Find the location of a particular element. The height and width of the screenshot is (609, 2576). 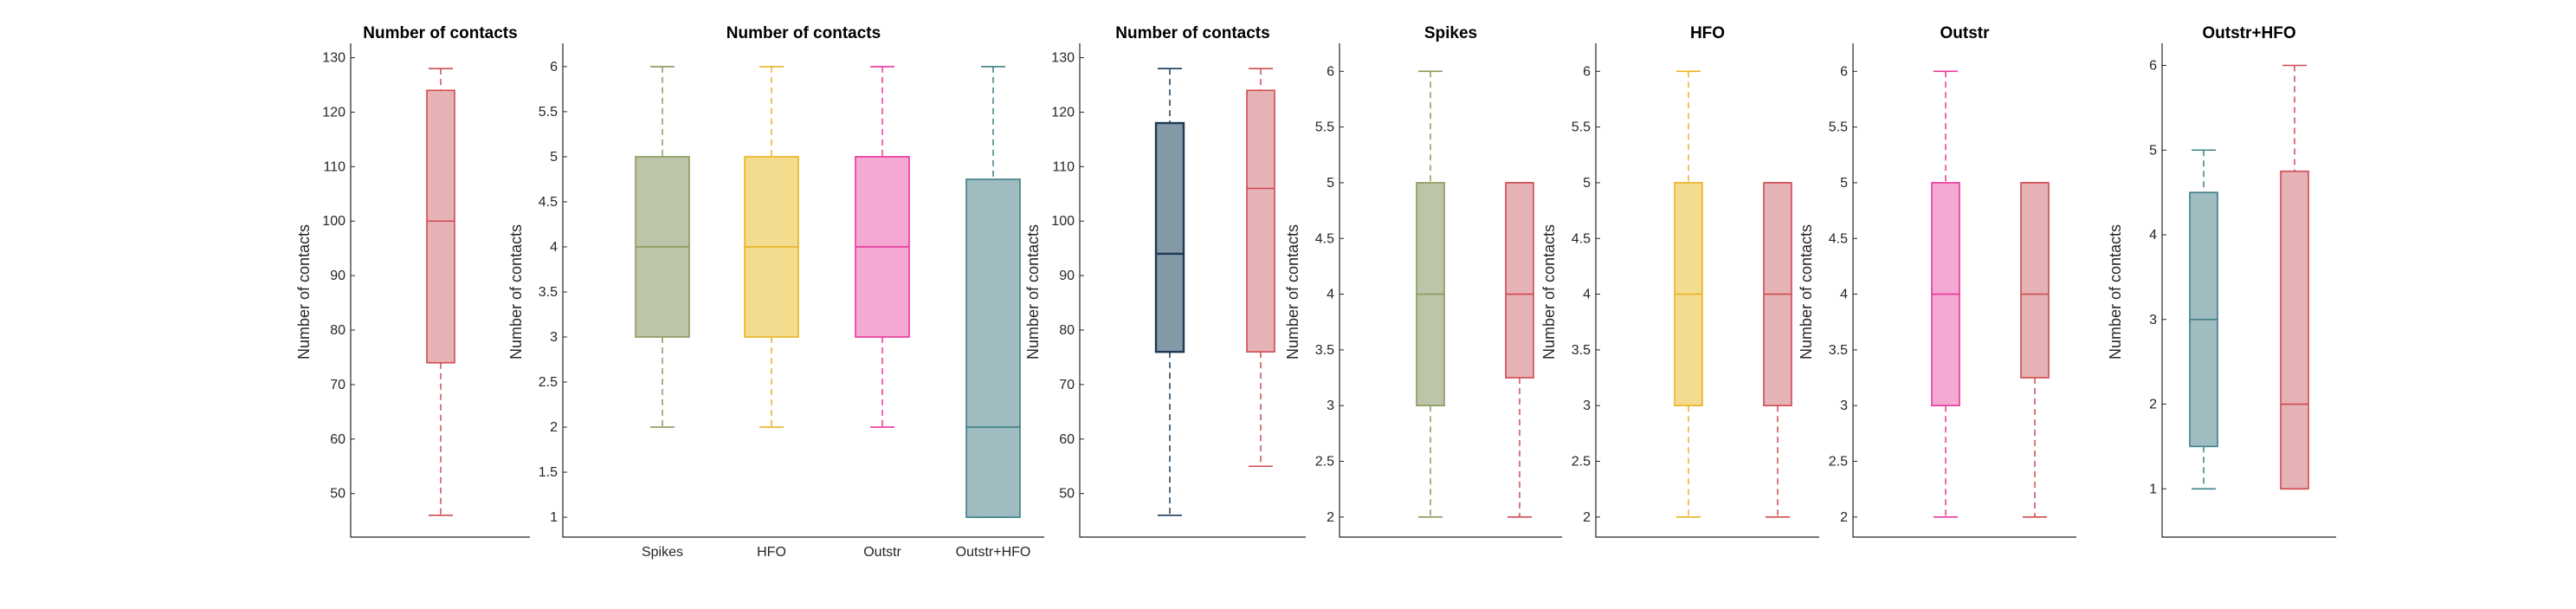

box-outstr is located at coordinates (882, 247).